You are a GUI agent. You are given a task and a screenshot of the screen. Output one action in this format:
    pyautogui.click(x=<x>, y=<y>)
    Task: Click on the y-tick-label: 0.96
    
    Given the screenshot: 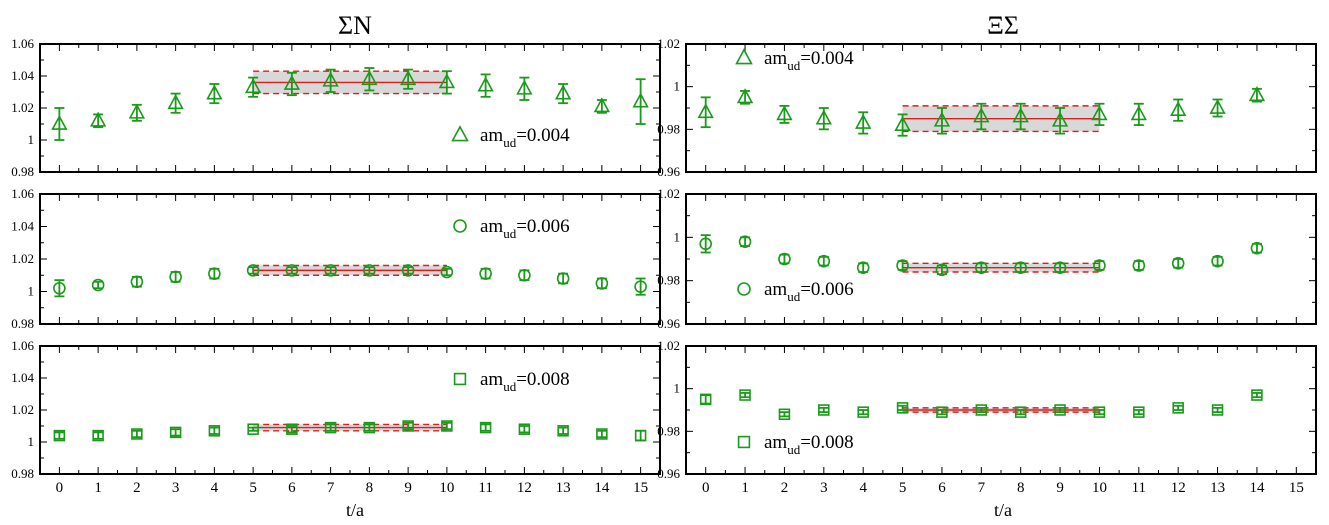 What is the action you would take?
    pyautogui.click(x=668, y=171)
    